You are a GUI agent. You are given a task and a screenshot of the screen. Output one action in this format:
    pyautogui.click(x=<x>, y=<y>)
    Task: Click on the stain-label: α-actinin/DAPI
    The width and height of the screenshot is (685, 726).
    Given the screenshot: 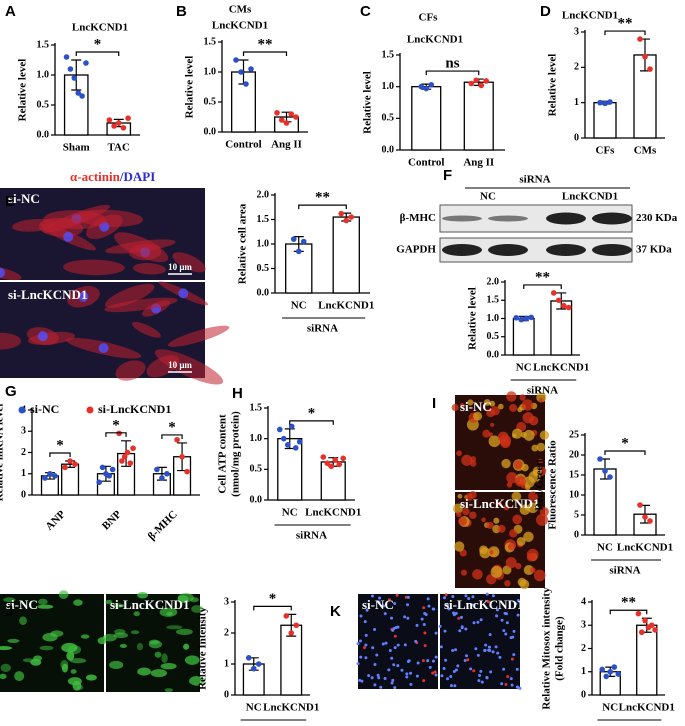 What is the action you would take?
    pyautogui.click(x=112, y=176)
    